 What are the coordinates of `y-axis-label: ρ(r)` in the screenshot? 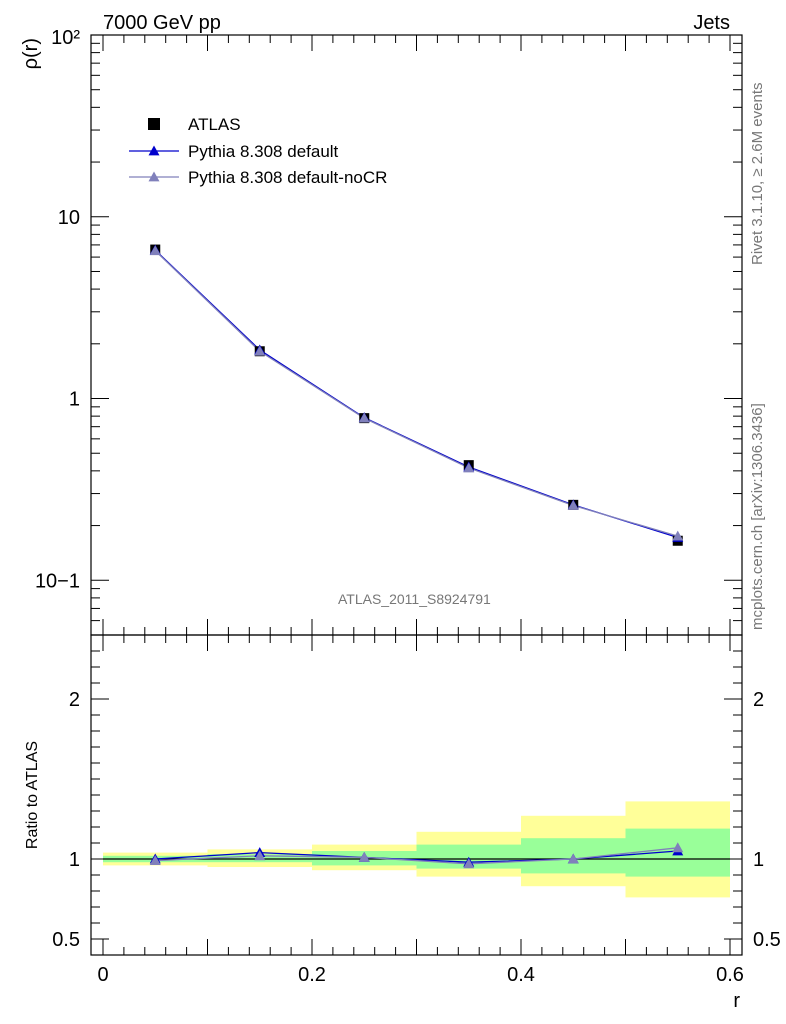 It's located at (31, 53).